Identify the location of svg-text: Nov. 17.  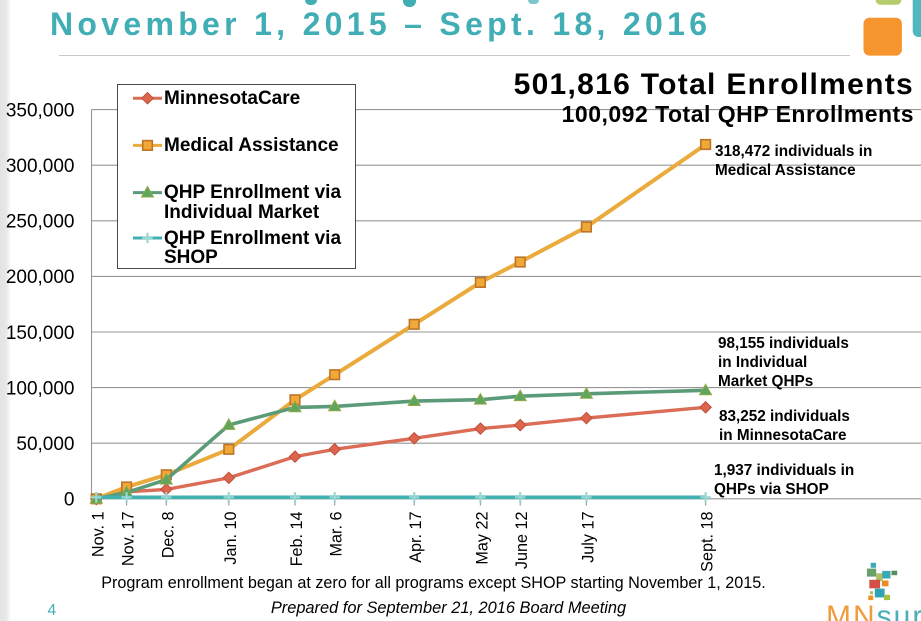
(129, 539).